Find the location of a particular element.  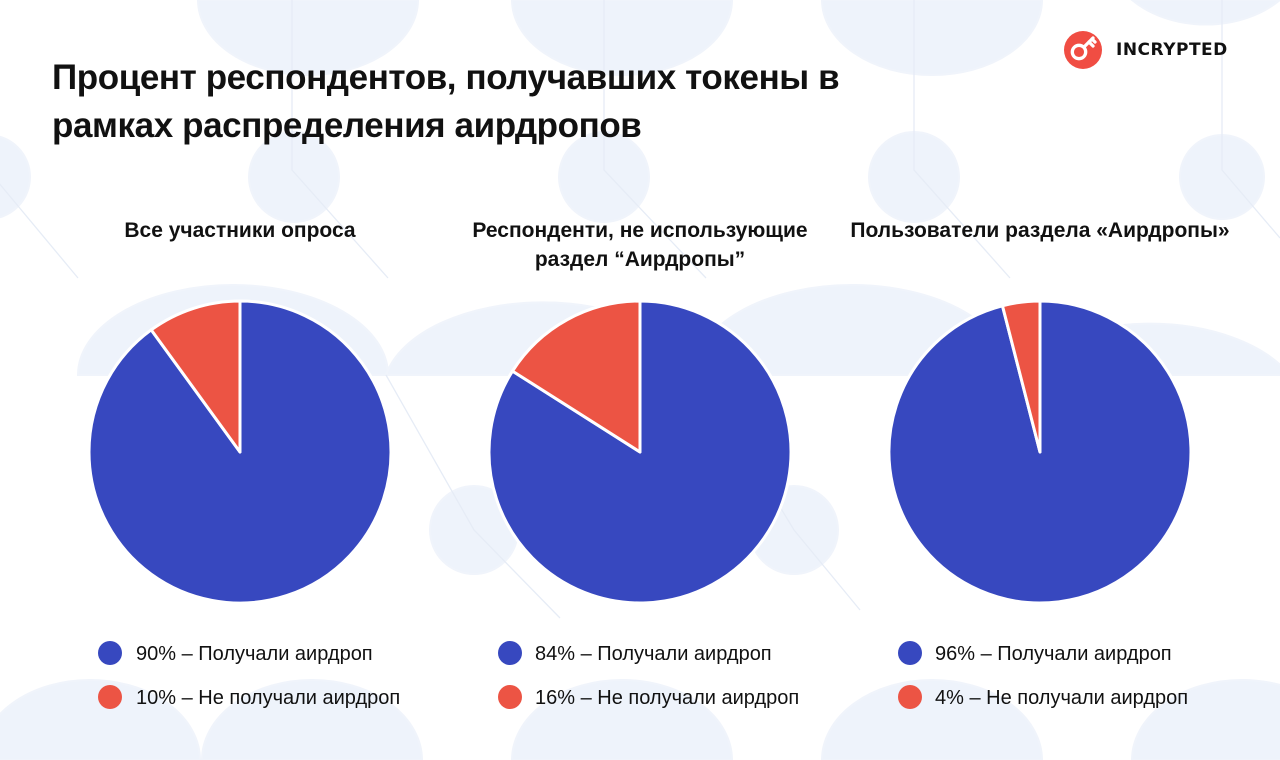

pie-chart-airdrop-section-users is located at coordinates (1040, 452).